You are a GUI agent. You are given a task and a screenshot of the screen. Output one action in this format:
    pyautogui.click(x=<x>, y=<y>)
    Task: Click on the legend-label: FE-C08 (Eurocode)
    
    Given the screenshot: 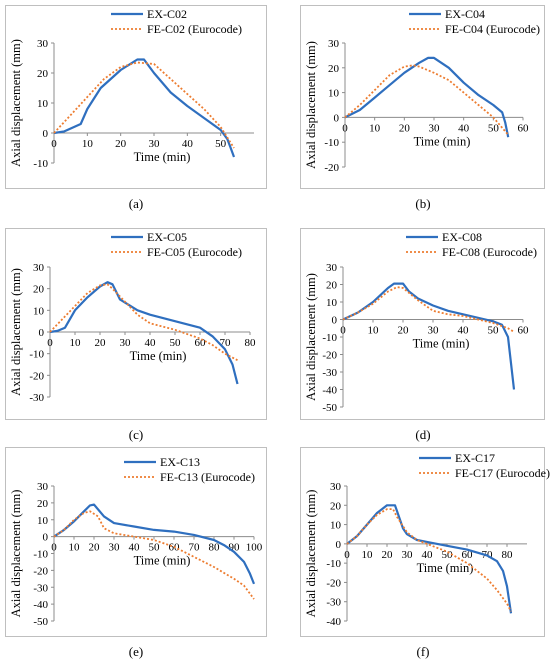 What is the action you would take?
    pyautogui.click(x=489, y=252)
    